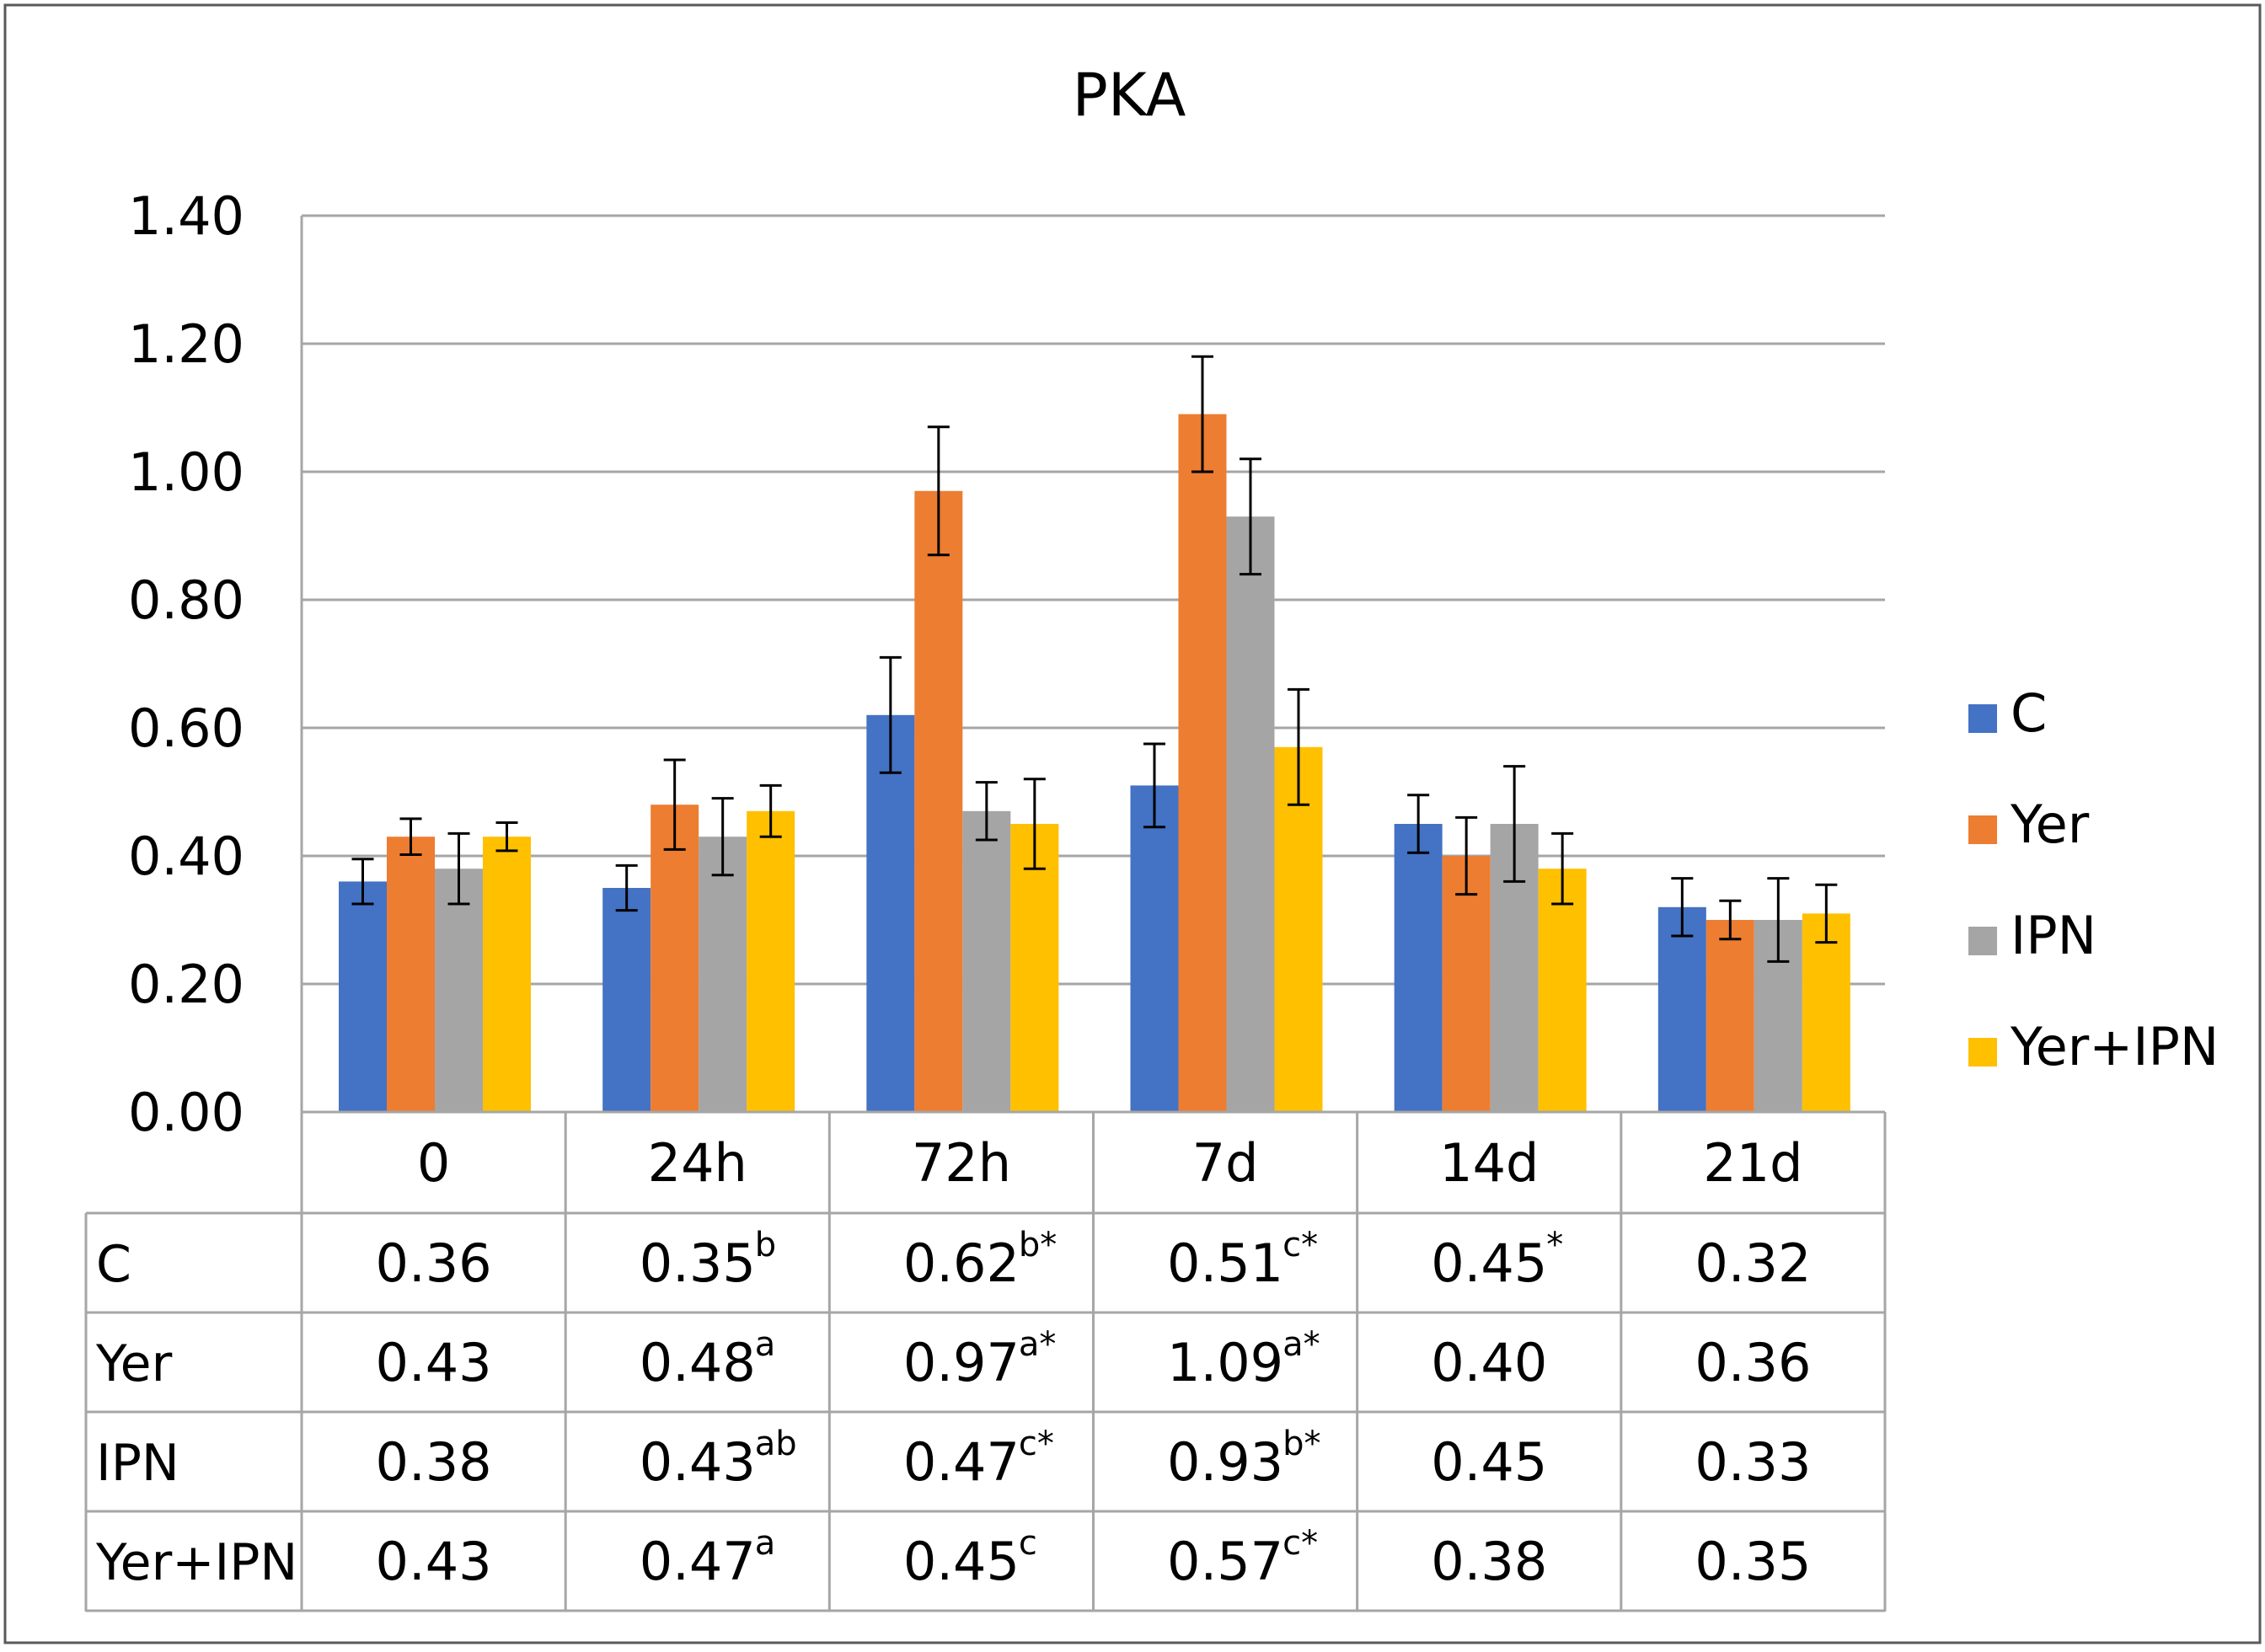 The height and width of the screenshot is (1652, 2265). Describe the element at coordinates (962, 1163) in the screenshot. I see `x-category-label: 72h` at that location.